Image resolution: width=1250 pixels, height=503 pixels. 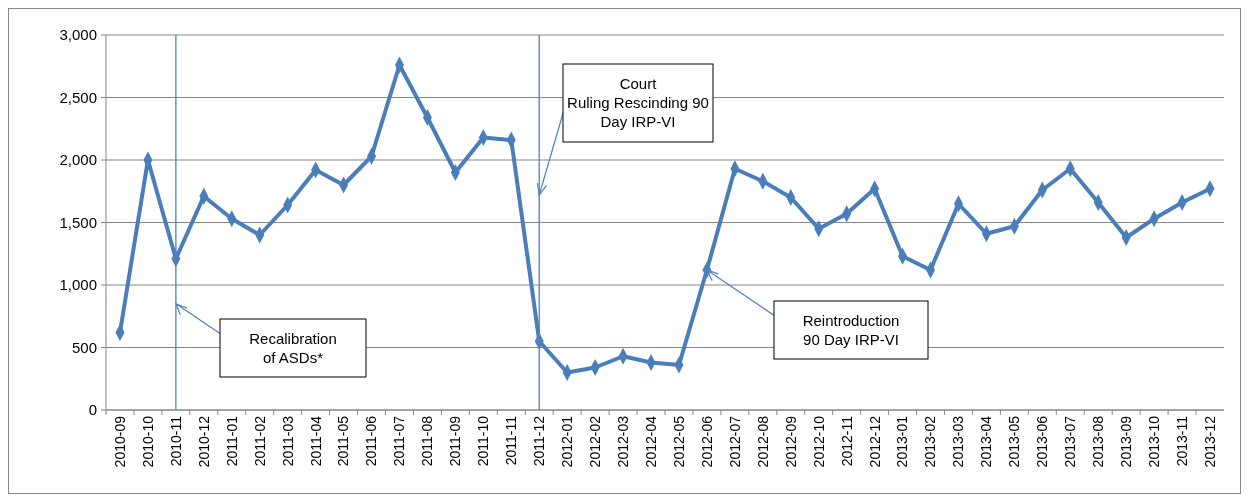 What do you see at coordinates (315, 441) in the screenshot?
I see `x-tick-label: 2011-04` at bounding box center [315, 441].